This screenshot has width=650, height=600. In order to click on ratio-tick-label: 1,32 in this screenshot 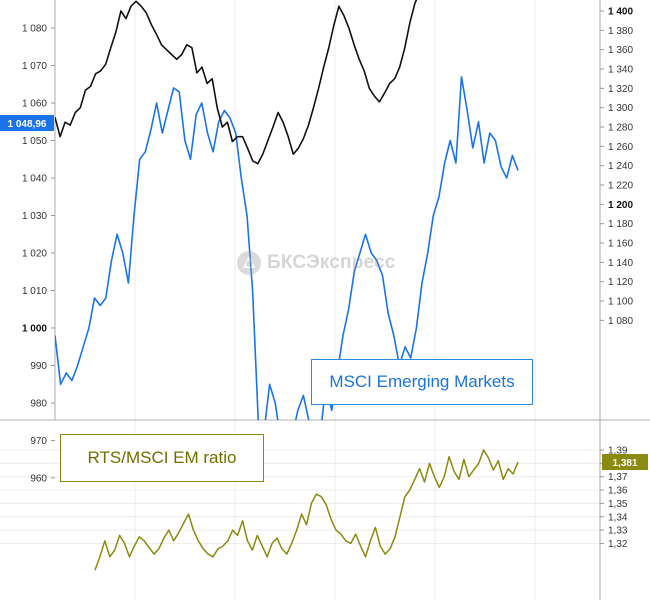, I will do `click(618, 544)`.